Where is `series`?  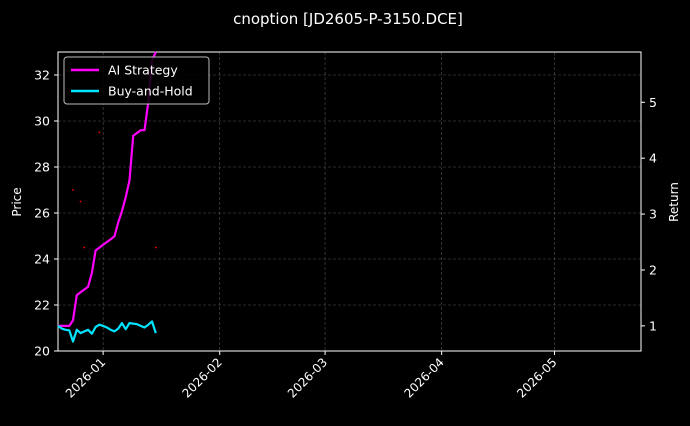 series is located at coordinates (107, 197).